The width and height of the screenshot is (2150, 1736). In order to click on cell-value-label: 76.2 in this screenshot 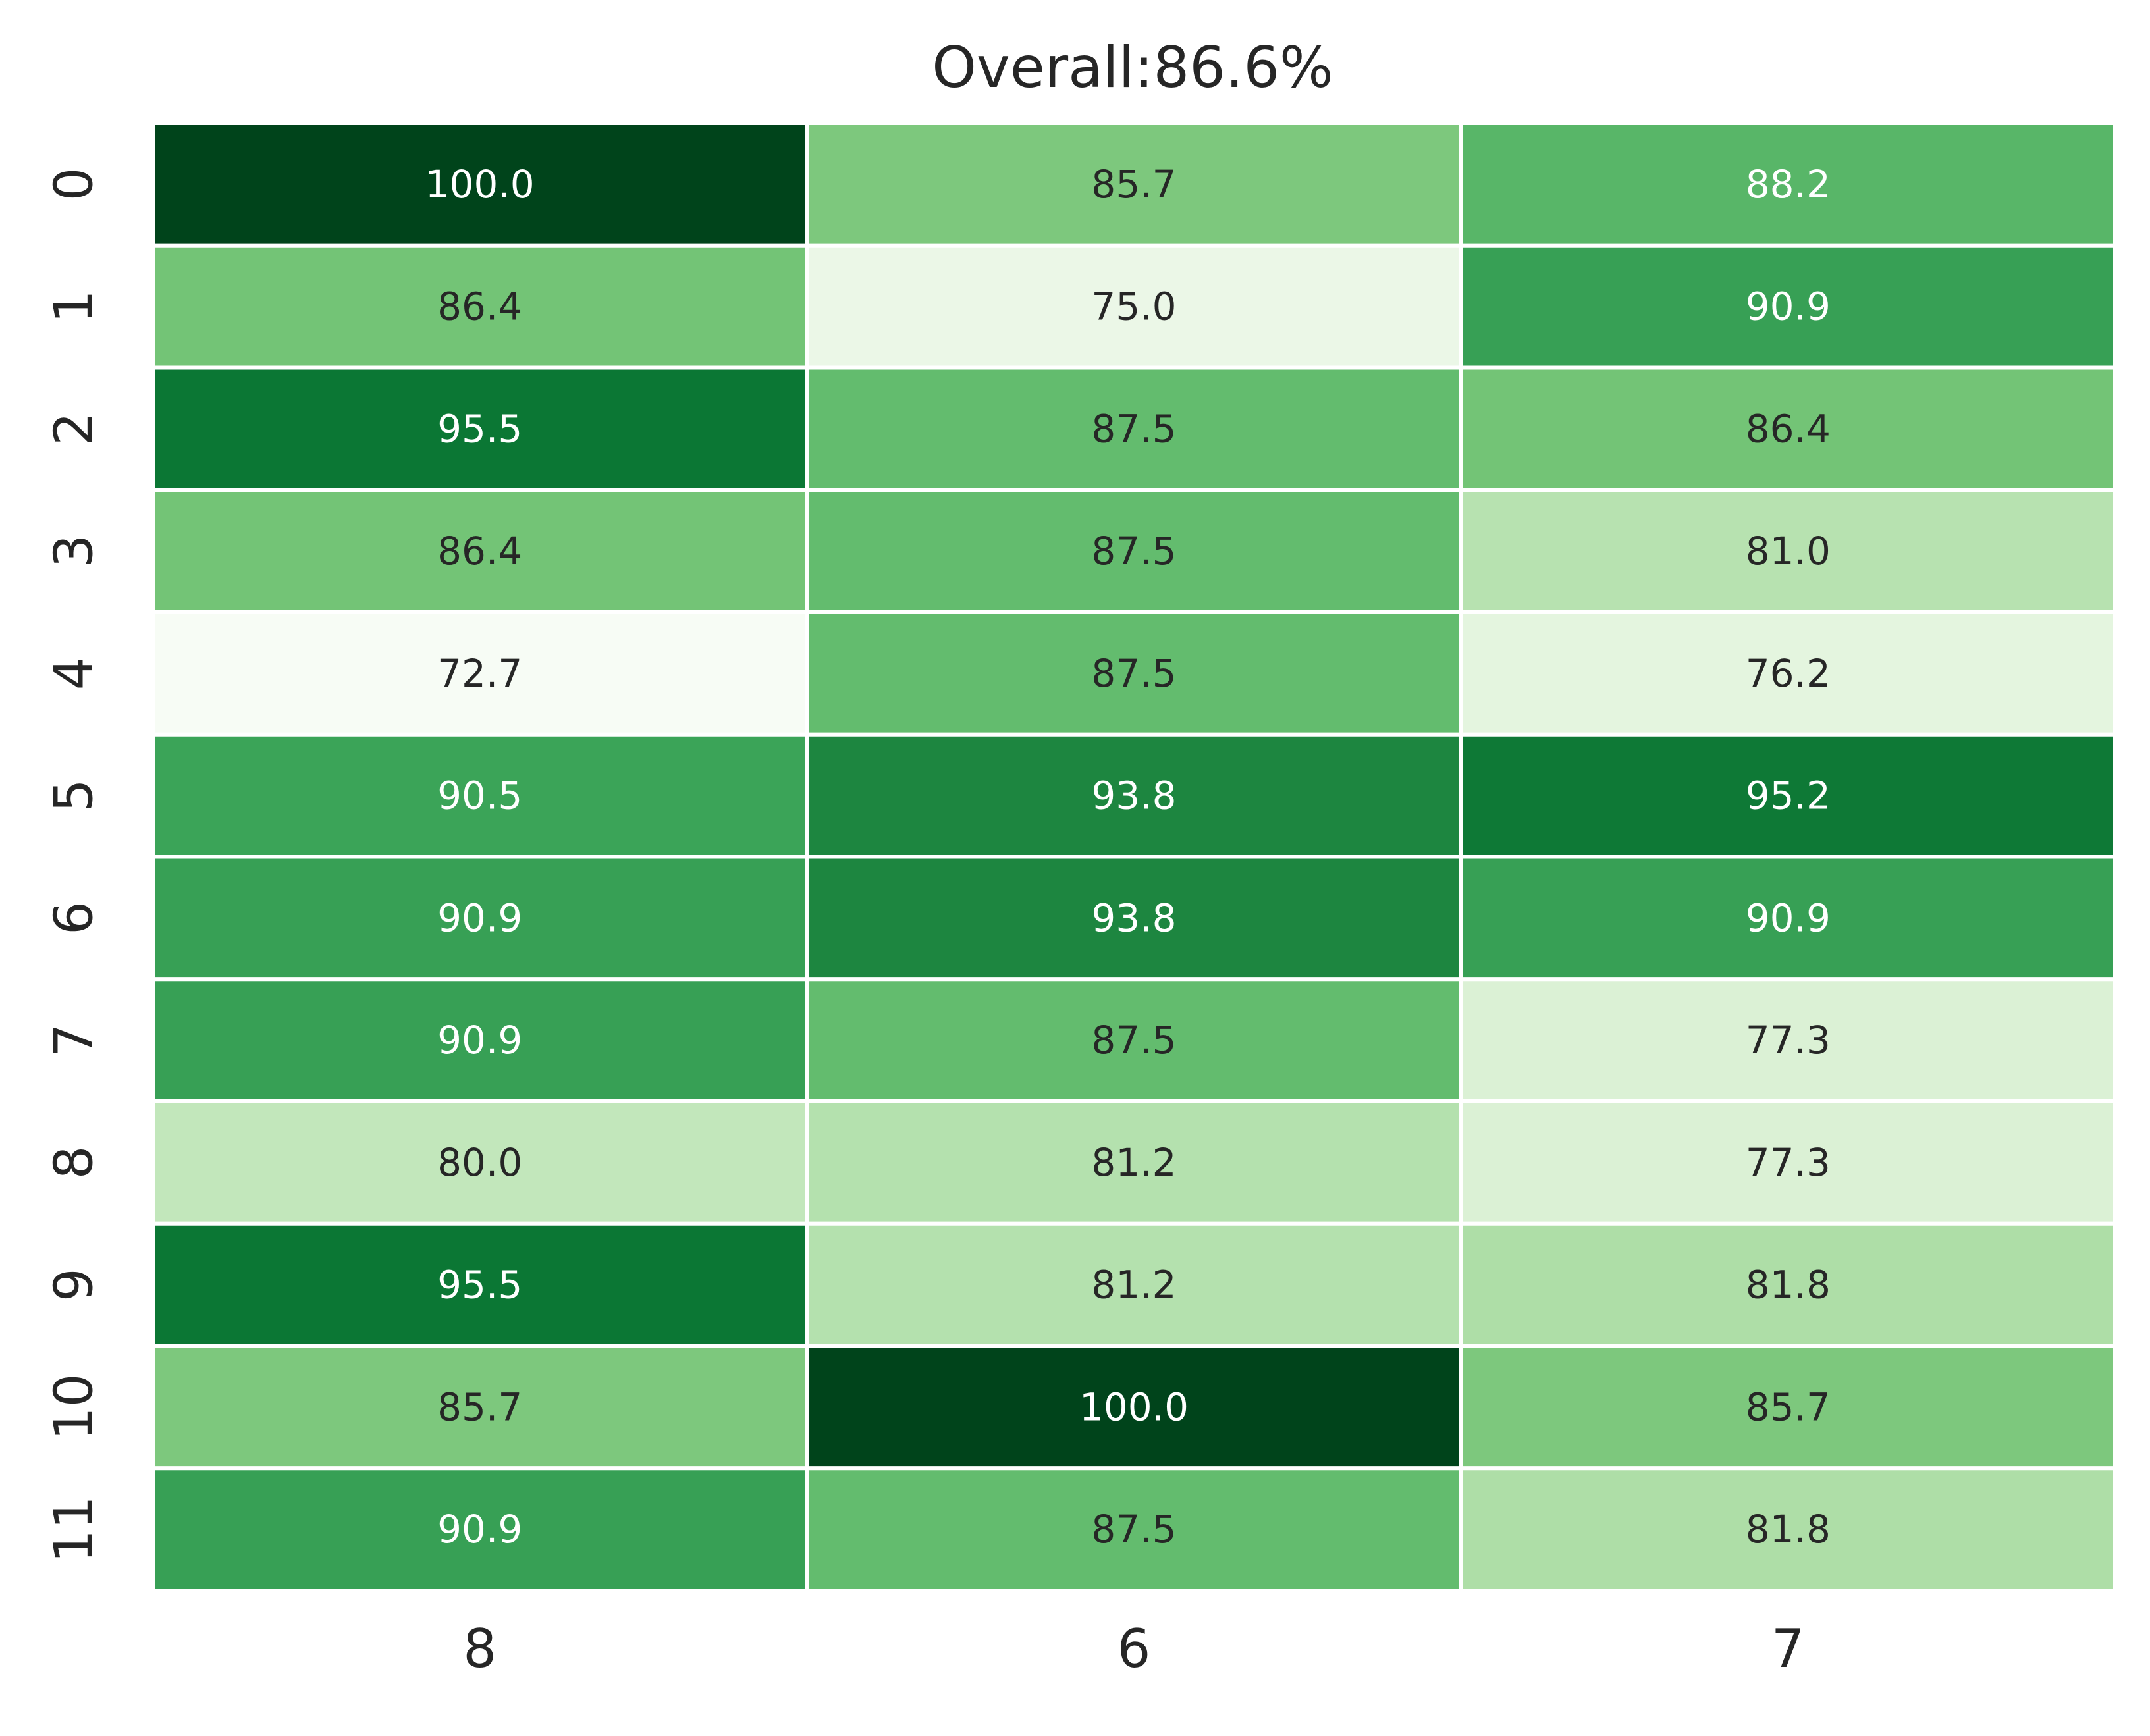, I will do `click(1788, 673)`.